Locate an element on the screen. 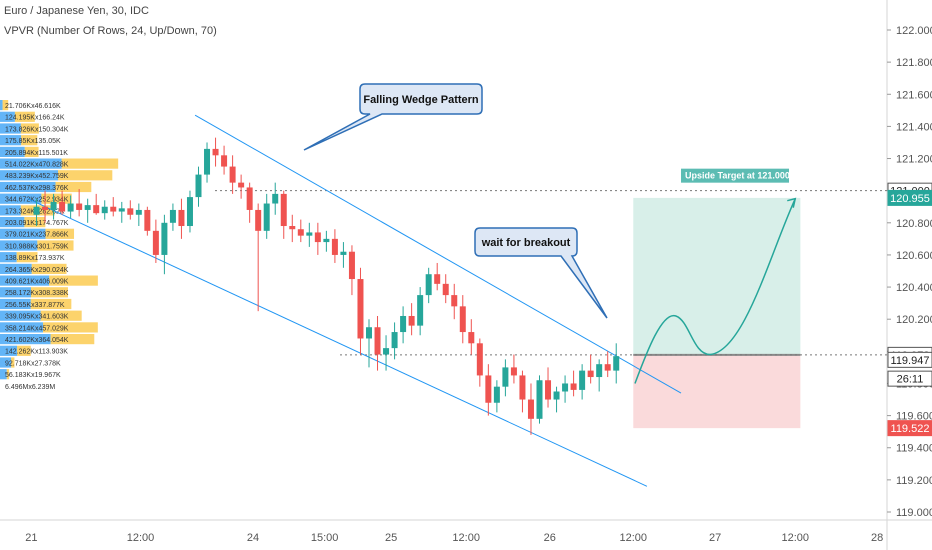  volume-label: 6.496Mx6.239M is located at coordinates (30, 387).